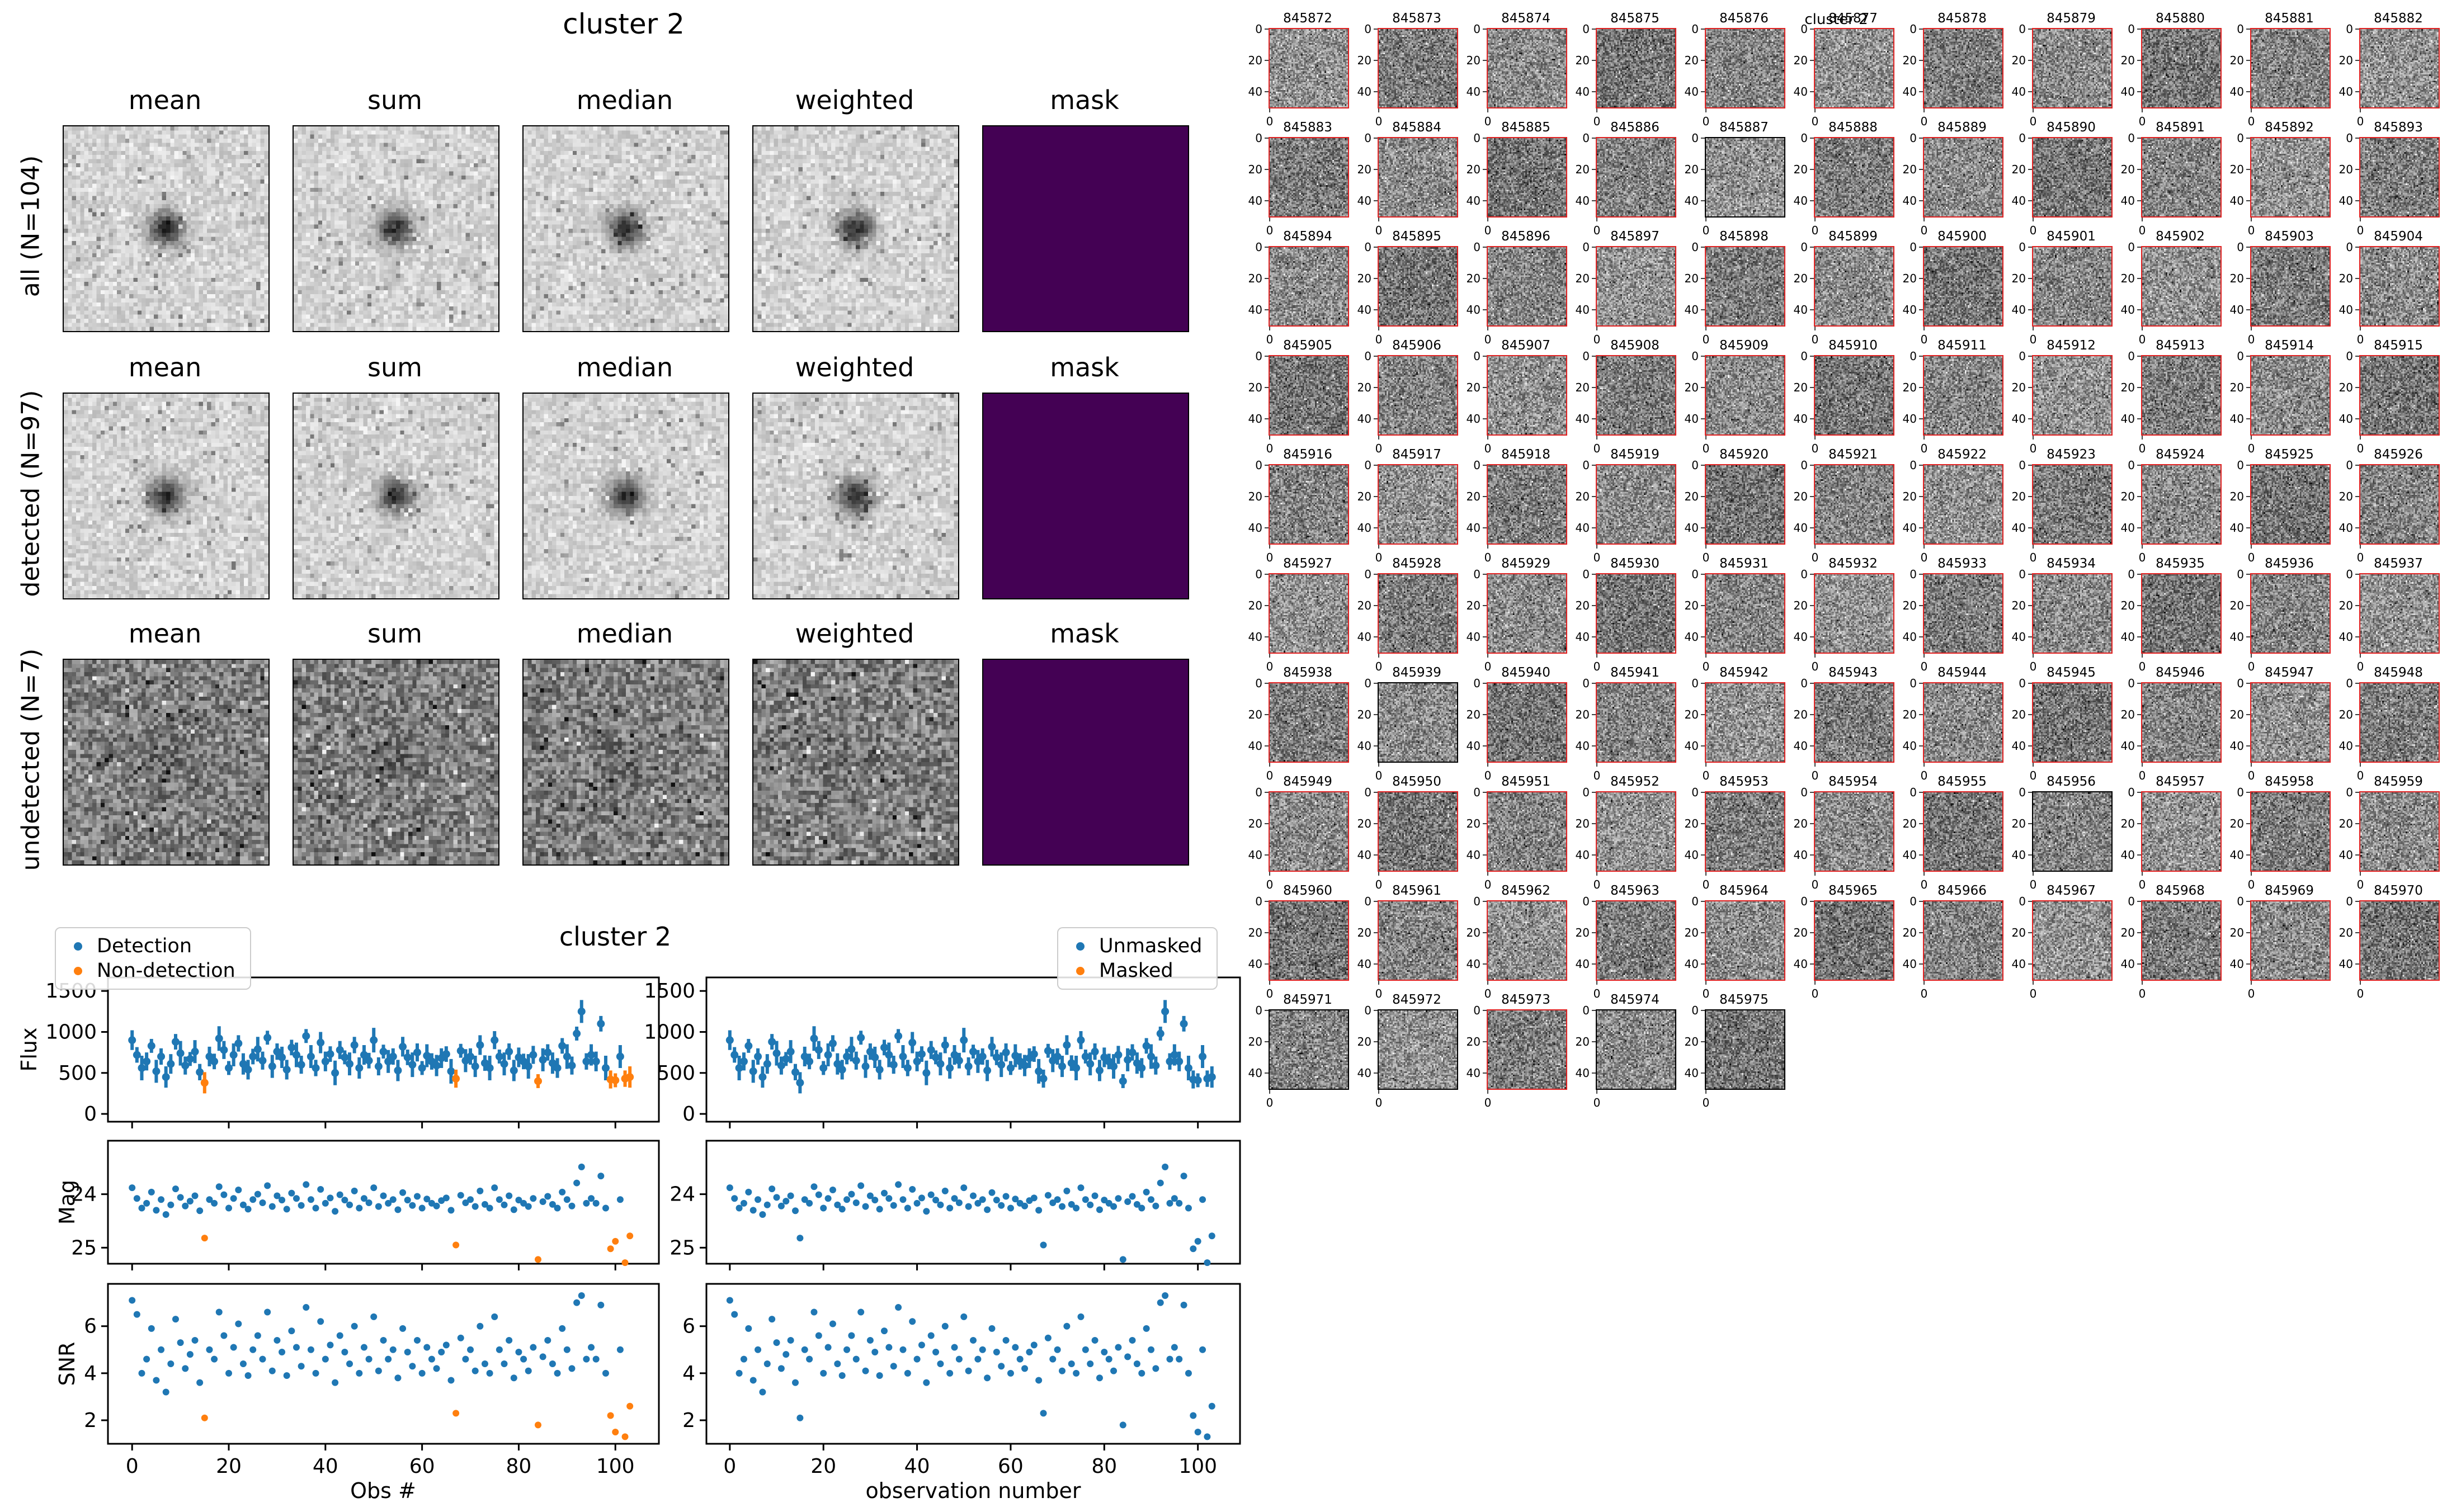 Image resolution: width=2461 pixels, height=1512 pixels. I want to click on thumbnail-id-label: 845967, so click(2071, 890).